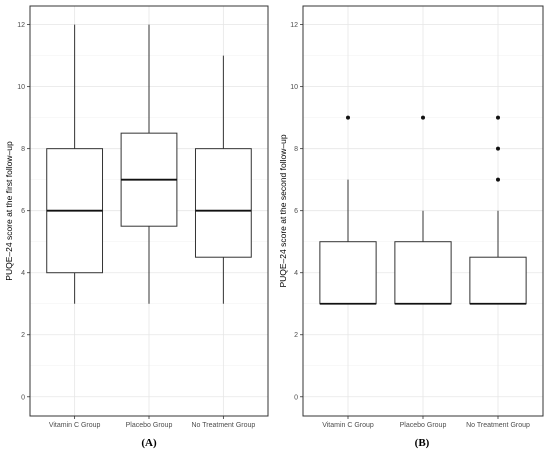 The height and width of the screenshot is (453, 550). Describe the element at coordinates (422, 443) in the screenshot. I see `panel-label: (B)` at that location.